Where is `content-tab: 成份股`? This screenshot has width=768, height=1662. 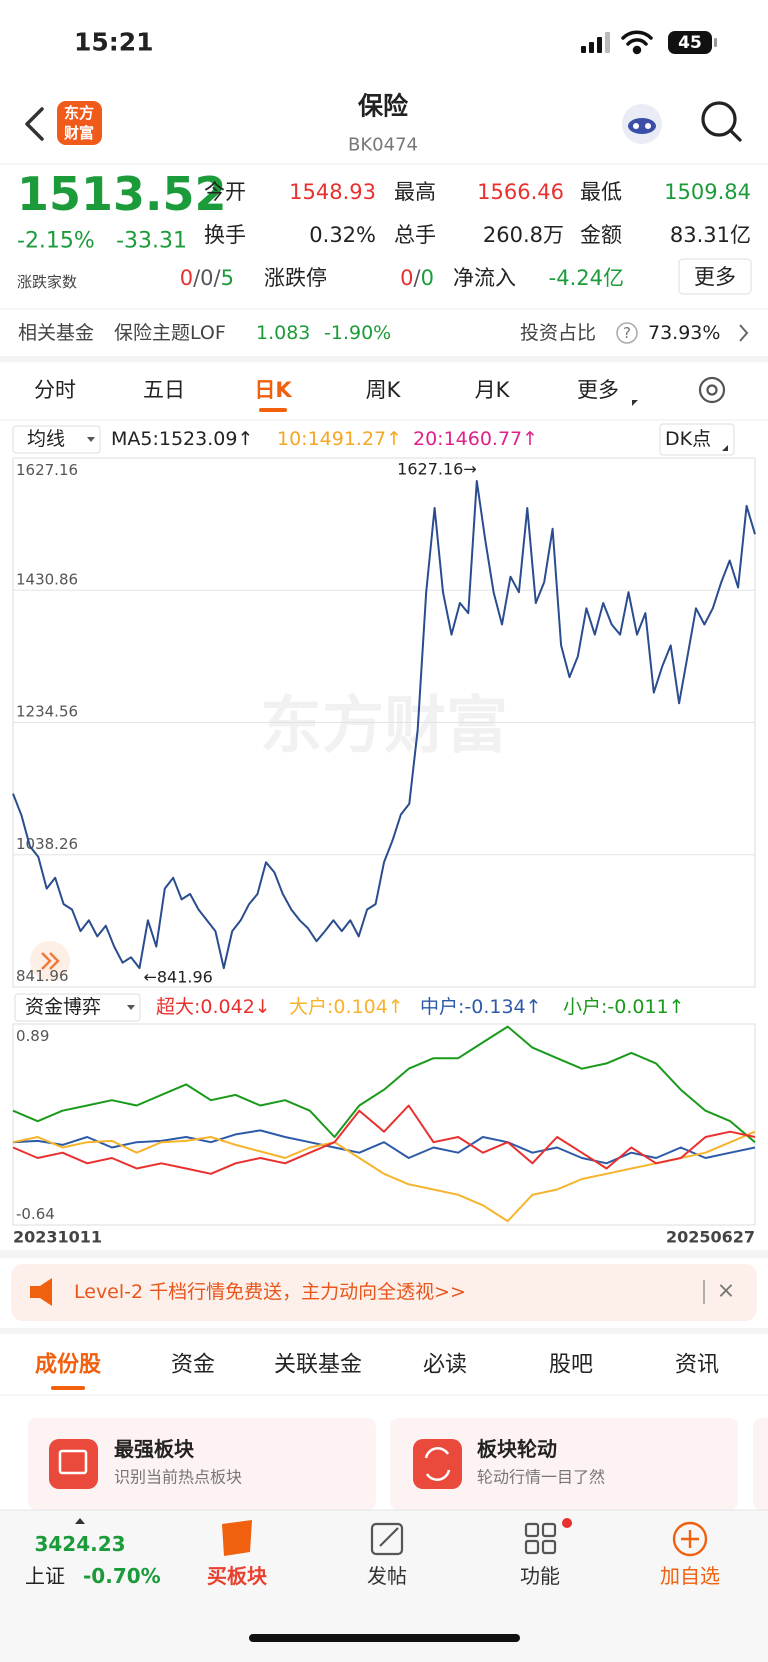
content-tab: 成份股 is located at coordinates (68, 1365).